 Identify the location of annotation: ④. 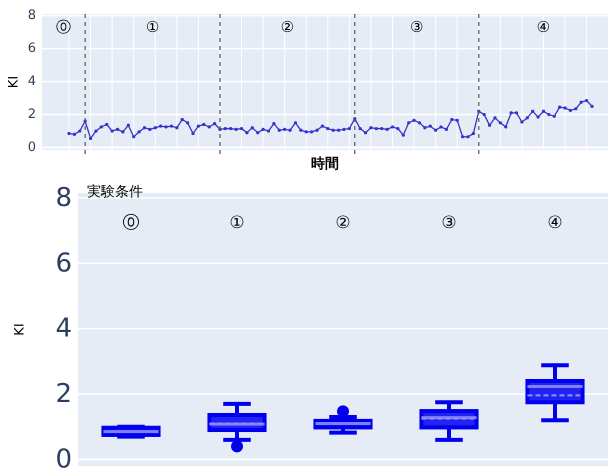
(543, 27).